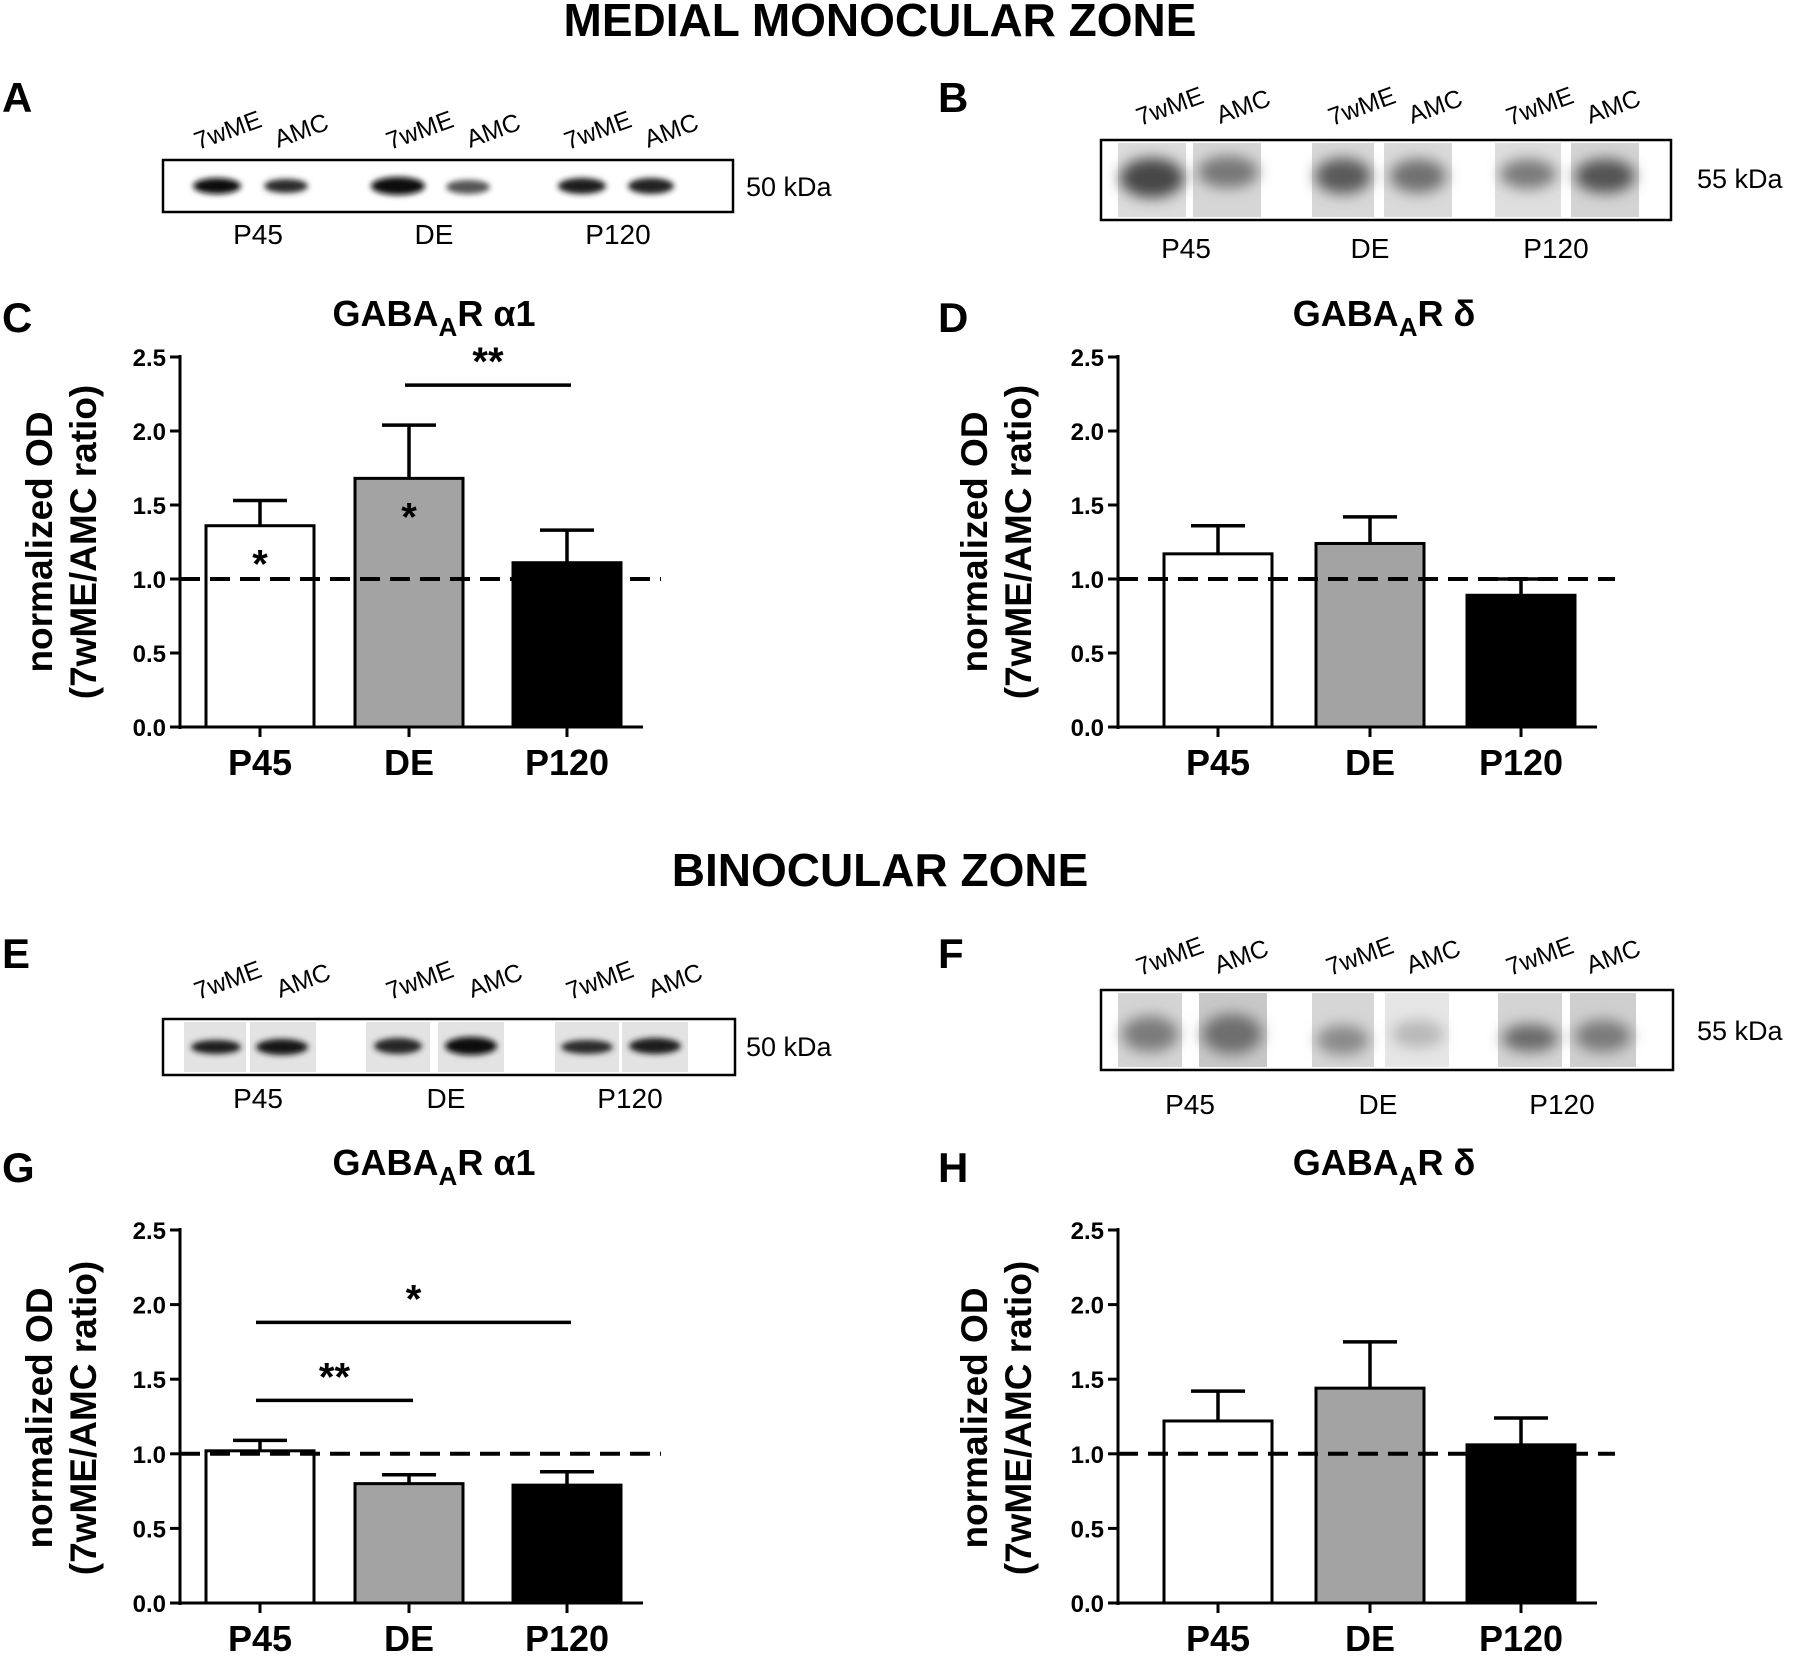 This screenshot has height=1658, width=1800. I want to click on panel-label-h: H, so click(953, 1167).